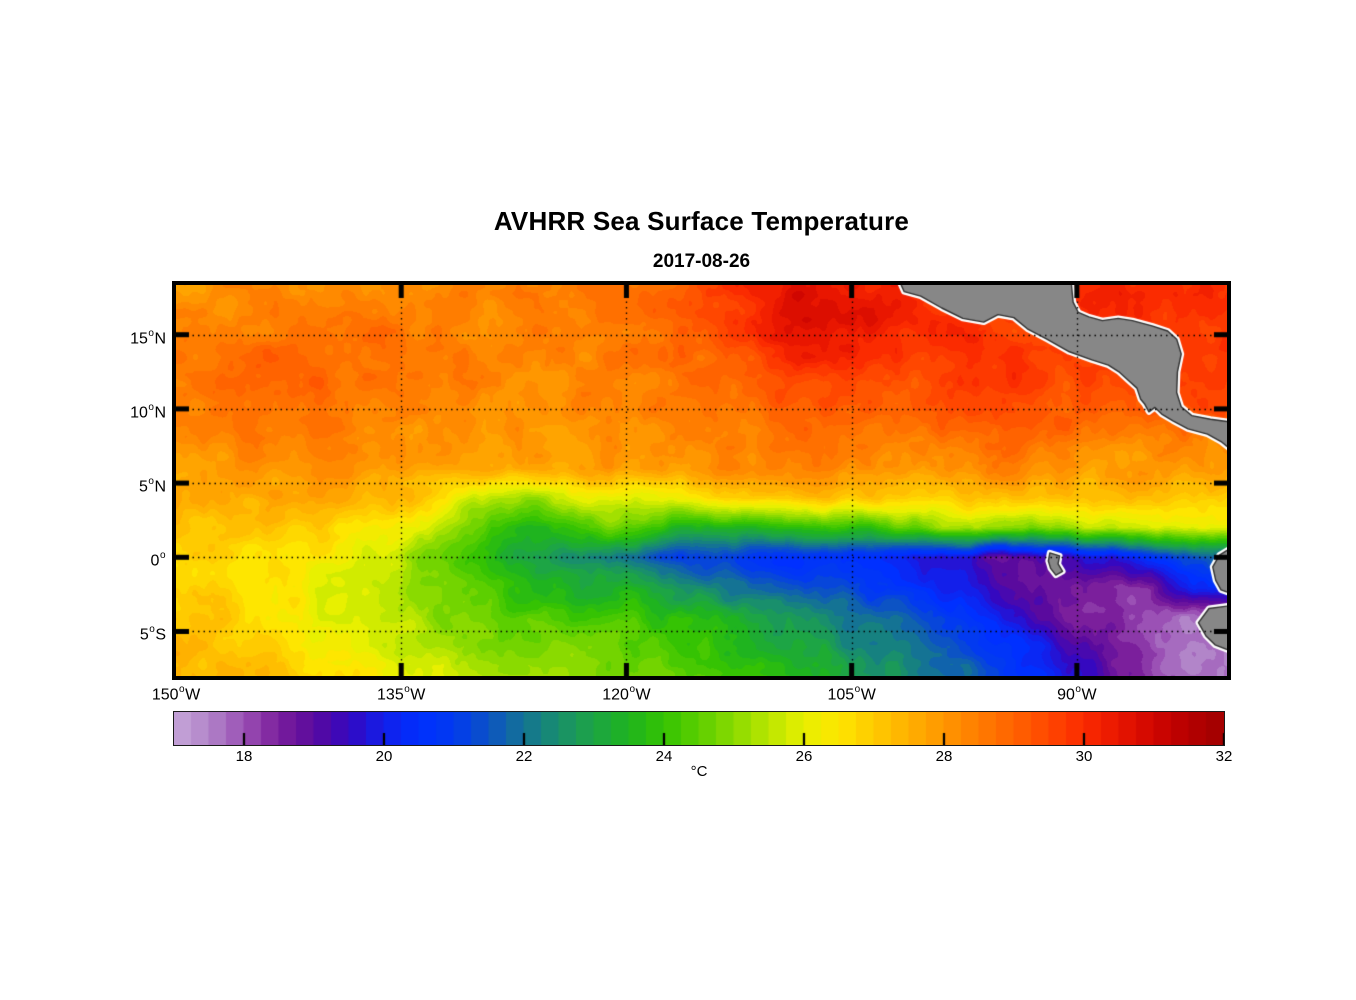 The image size is (1356, 1000). Describe the element at coordinates (701, 221) in the screenshot. I see `plot-title: AVHRR Sea Surface Temperature` at that location.